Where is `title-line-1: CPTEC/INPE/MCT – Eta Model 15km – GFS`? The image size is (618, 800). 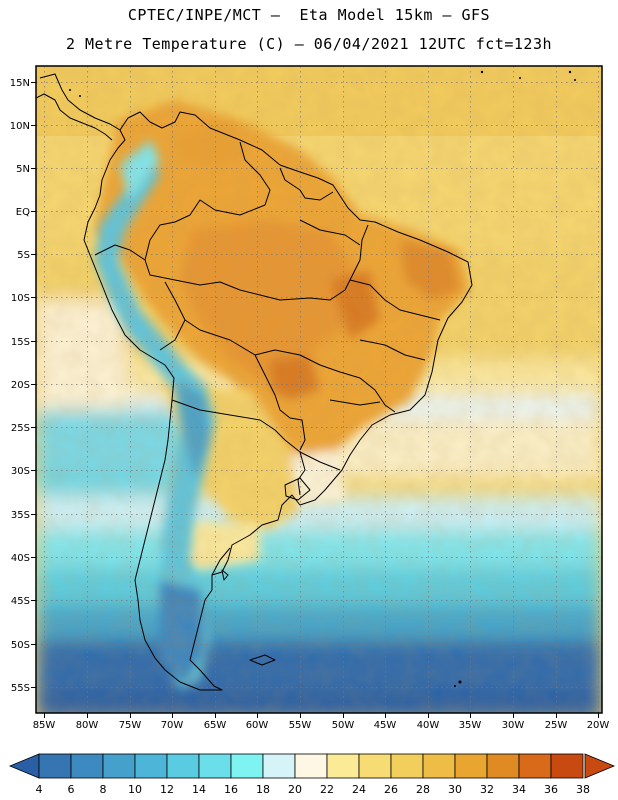 title-line-1: CPTEC/INPE/MCT – Eta Model 15km – GFS is located at coordinates (309, 15).